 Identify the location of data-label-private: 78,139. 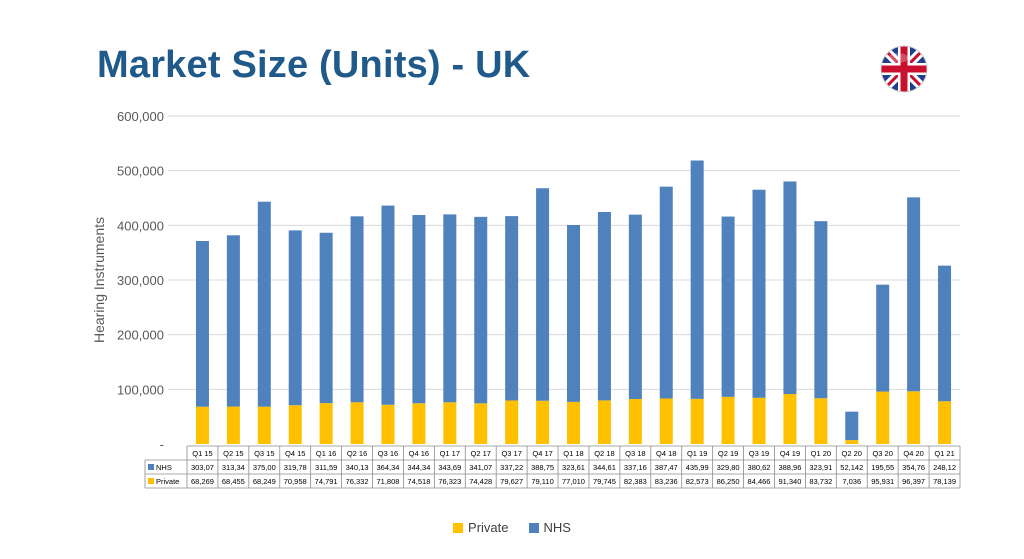
(944, 481).